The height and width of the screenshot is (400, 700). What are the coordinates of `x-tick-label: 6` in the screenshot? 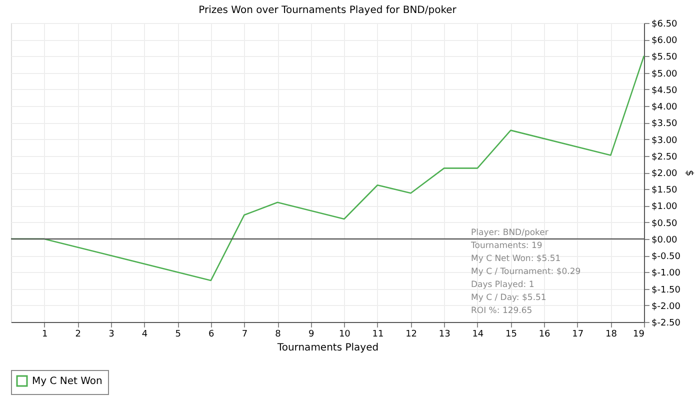 It's located at (211, 335).